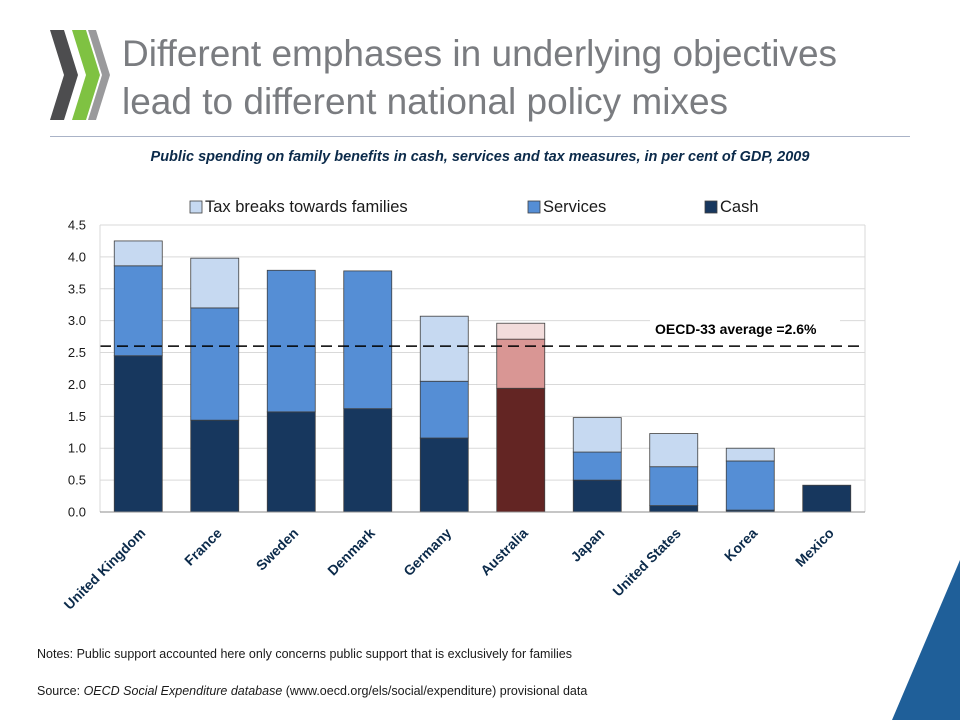  Describe the element at coordinates (183, 691) in the screenshot. I see `source-database: OECD Social Expenditure database` at that location.